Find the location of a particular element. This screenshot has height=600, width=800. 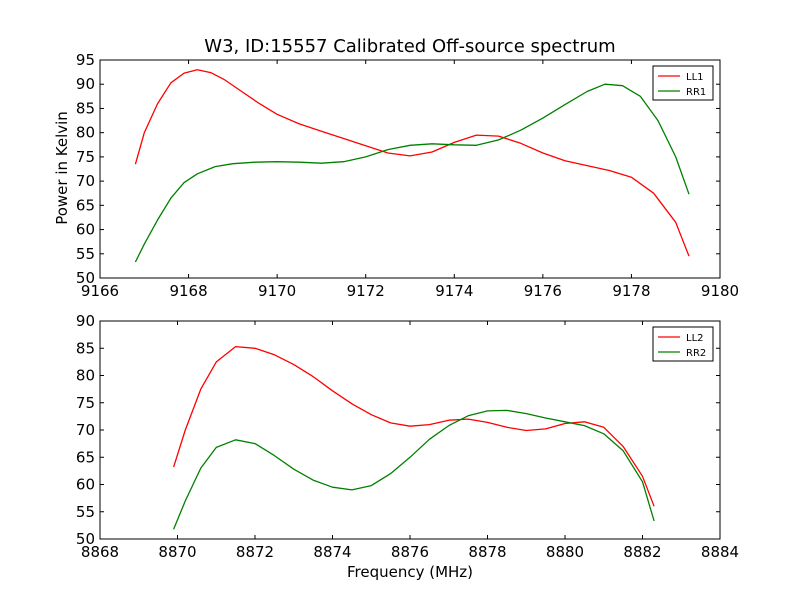

legend-label-ll2: LL2 is located at coordinates (695, 338).